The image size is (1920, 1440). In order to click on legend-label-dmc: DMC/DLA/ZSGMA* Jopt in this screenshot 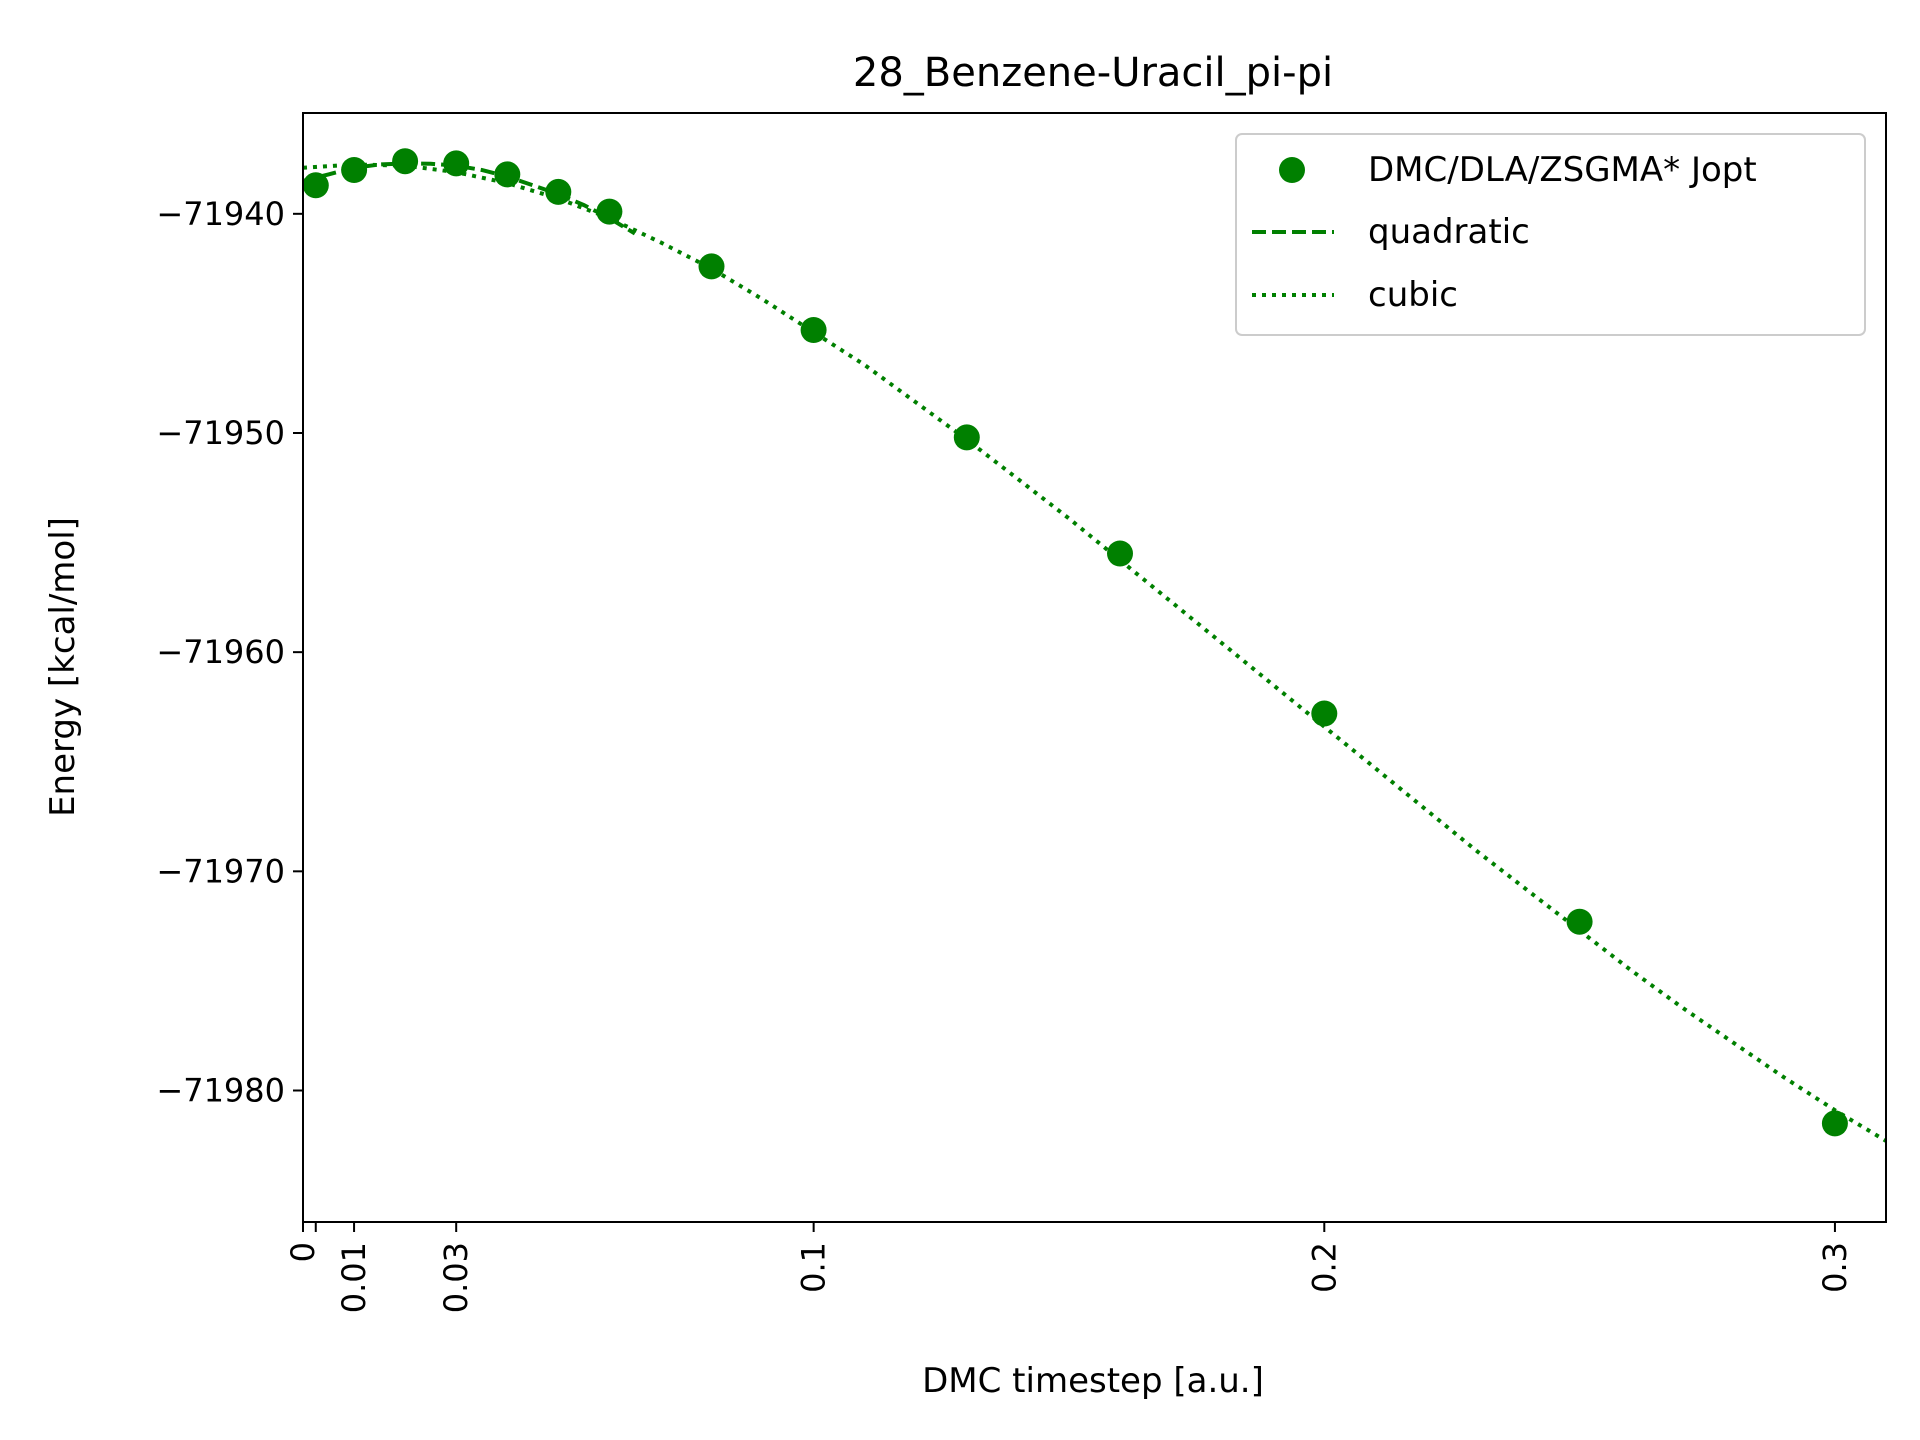, I will do `click(1562, 170)`.